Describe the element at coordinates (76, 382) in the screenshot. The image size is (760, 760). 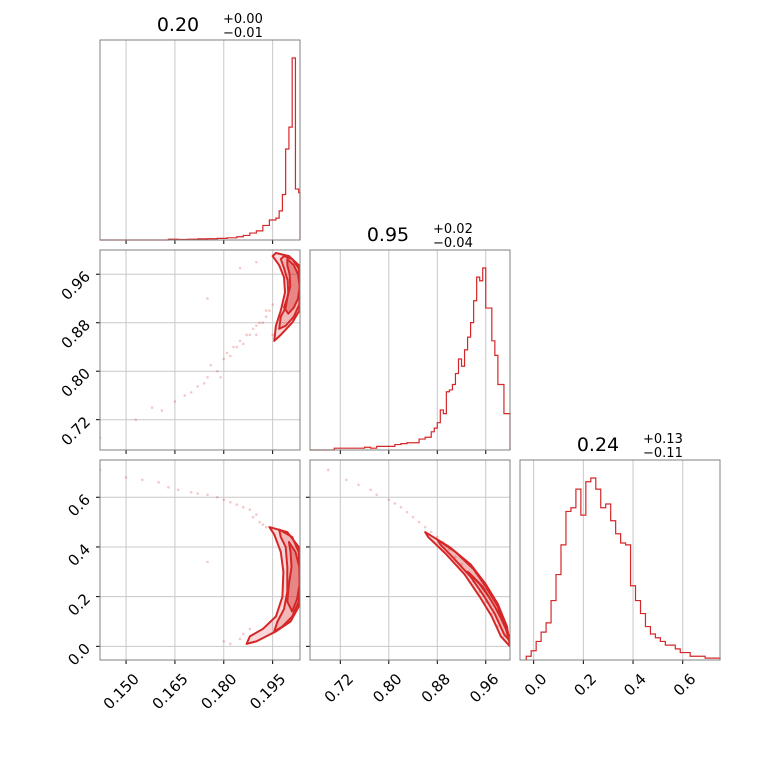
I see `y-tick-label: 0.80` at that location.